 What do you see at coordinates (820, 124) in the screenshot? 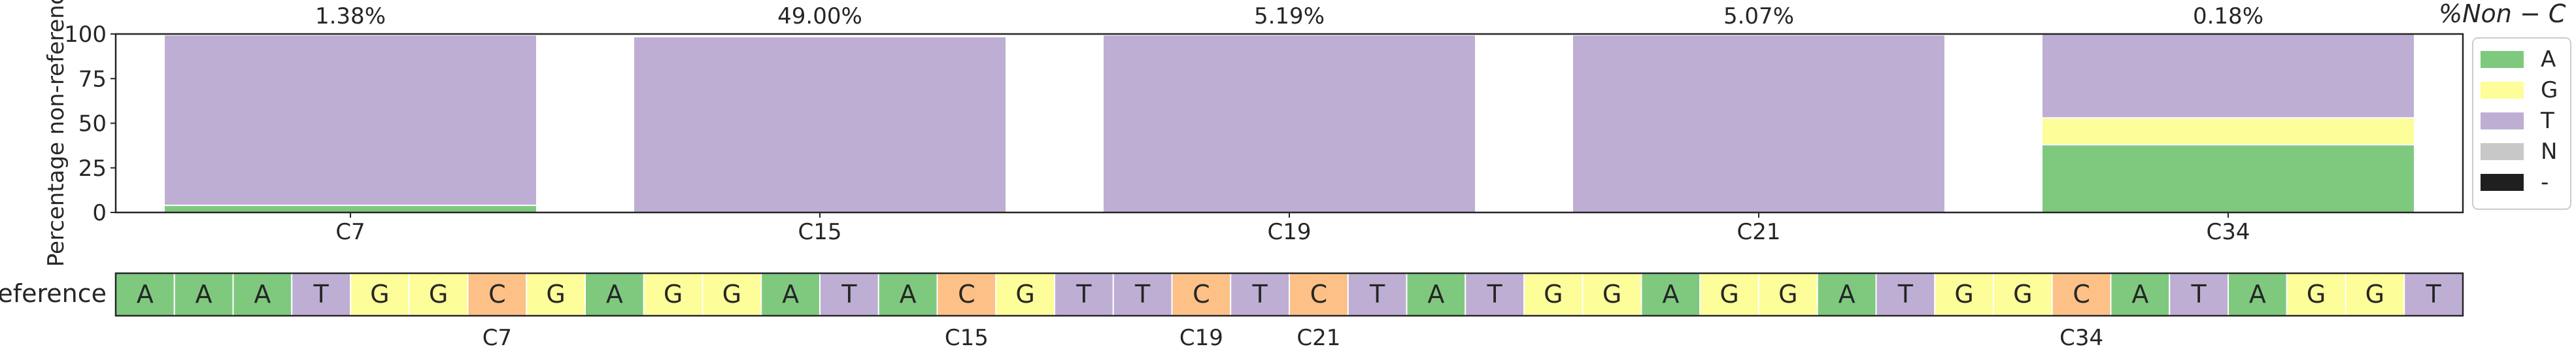
I see `bar-C15-T` at bounding box center [820, 124].